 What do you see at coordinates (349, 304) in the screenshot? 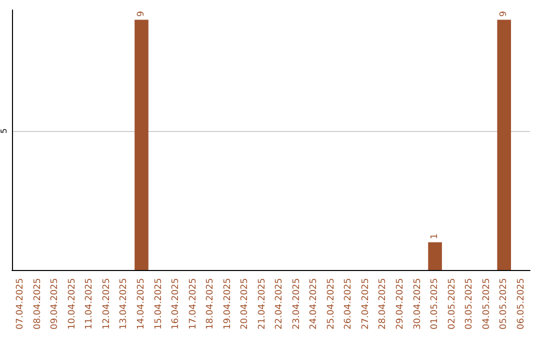
I see `x-tick-label: 26.04.2025` at bounding box center [349, 304].